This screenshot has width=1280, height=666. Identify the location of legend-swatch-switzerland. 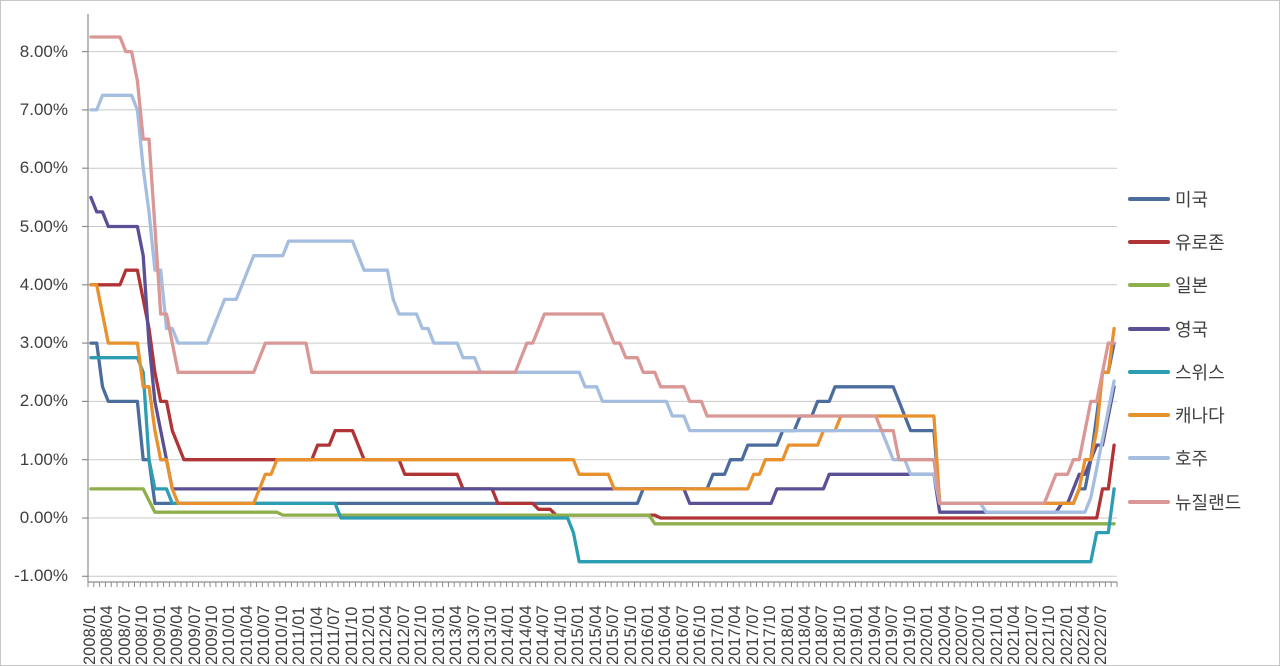
(1149, 371).